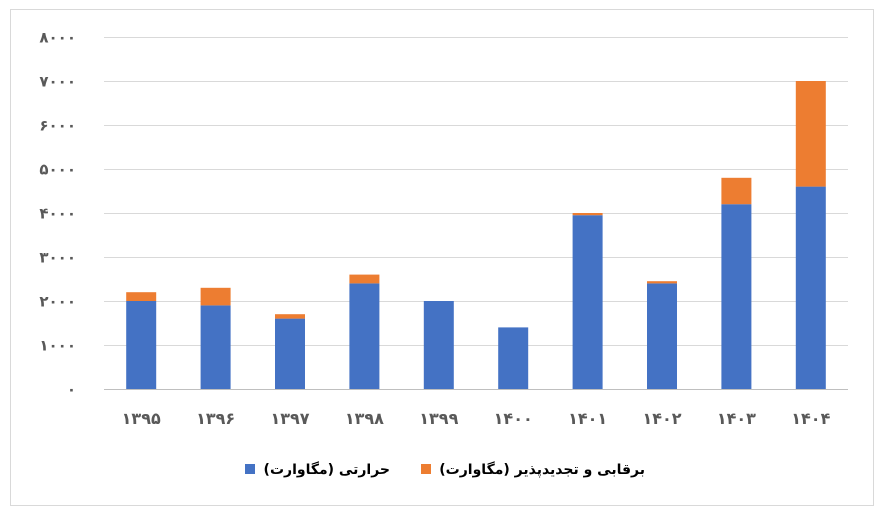 The width and height of the screenshot is (881, 518). Describe the element at coordinates (438, 418) in the screenshot. I see `x-tick-label: ۱۳۹۹` at that location.